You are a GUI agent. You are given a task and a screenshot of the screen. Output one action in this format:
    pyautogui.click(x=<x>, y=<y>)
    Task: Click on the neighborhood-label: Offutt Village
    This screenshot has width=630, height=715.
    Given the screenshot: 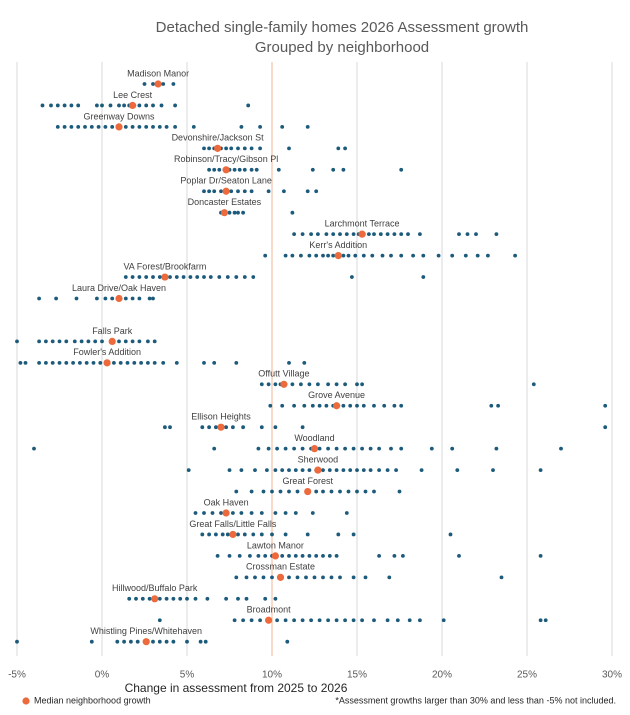 What is the action you would take?
    pyautogui.click(x=283, y=374)
    